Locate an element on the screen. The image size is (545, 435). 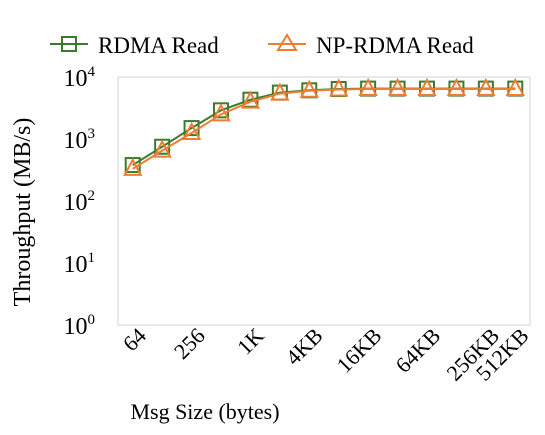
y-axis-title: Throughput (MB/s) is located at coordinates (23, 212).